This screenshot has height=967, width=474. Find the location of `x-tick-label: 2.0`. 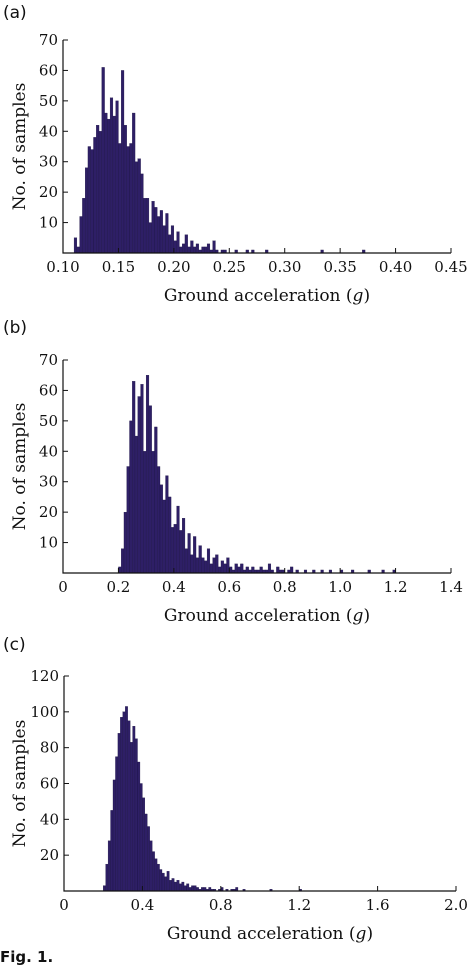

x-tick-label: 2.0 is located at coordinates (456, 905).